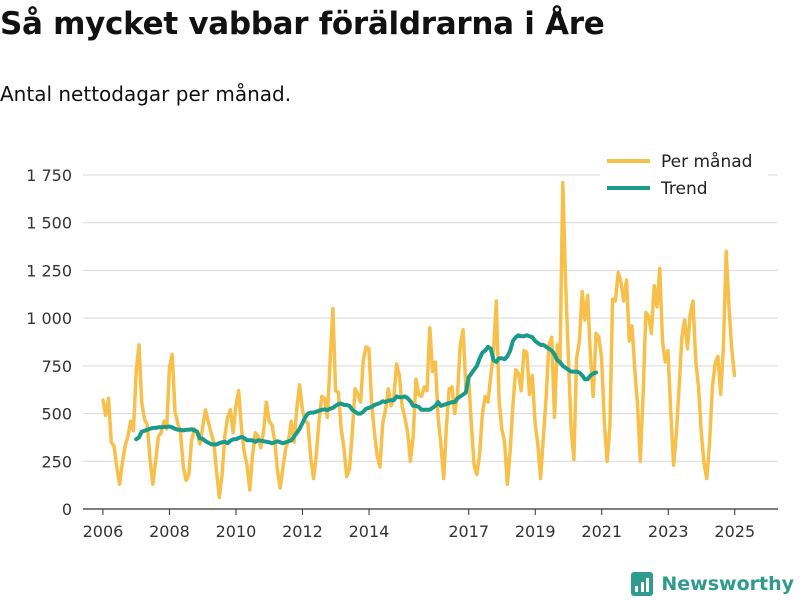  Describe the element at coordinates (67, 509) in the screenshot. I see `y-tick-label: 0` at that location.